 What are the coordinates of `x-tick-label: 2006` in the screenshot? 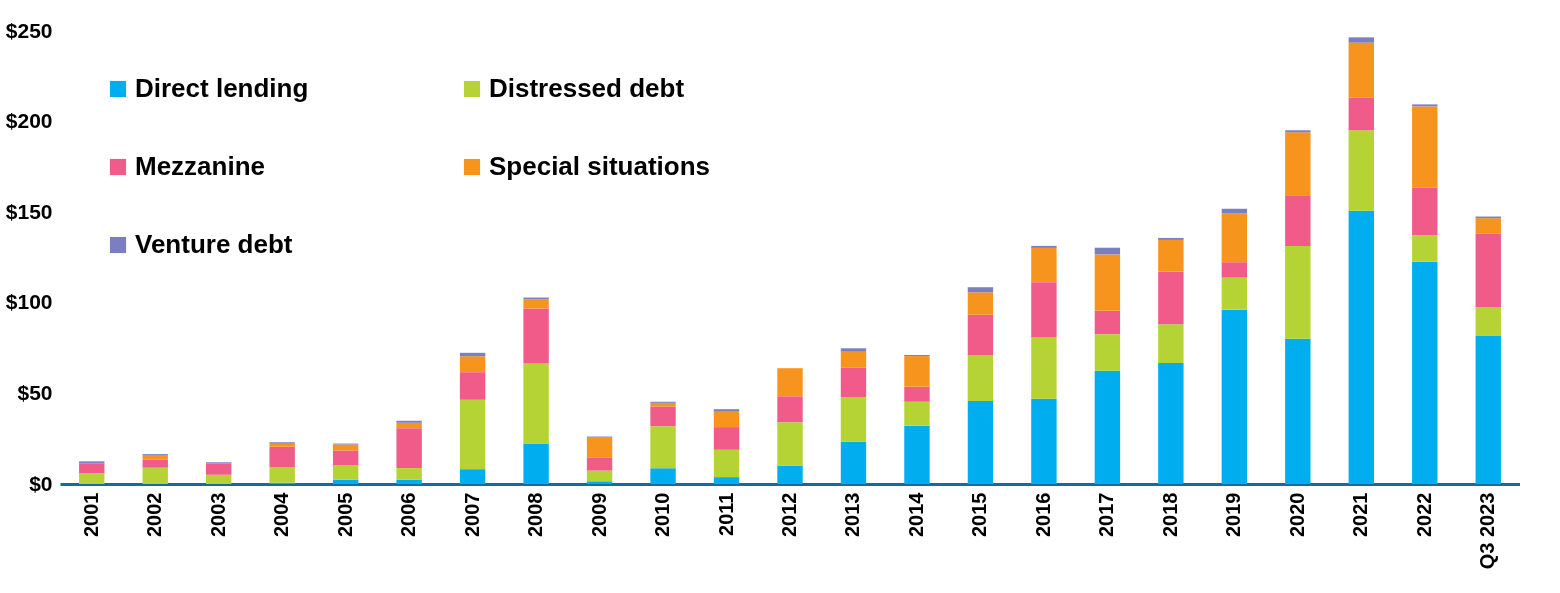 It's located at (408, 514).